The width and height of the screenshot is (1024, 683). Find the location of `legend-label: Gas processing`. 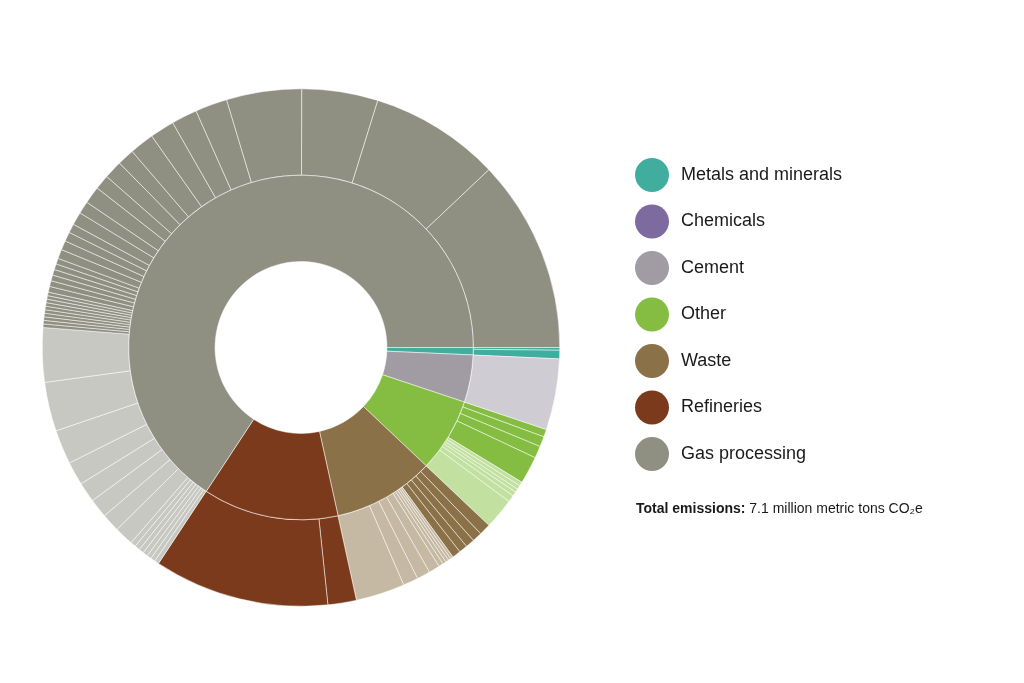

legend-label: Gas processing is located at coordinates (744, 452).